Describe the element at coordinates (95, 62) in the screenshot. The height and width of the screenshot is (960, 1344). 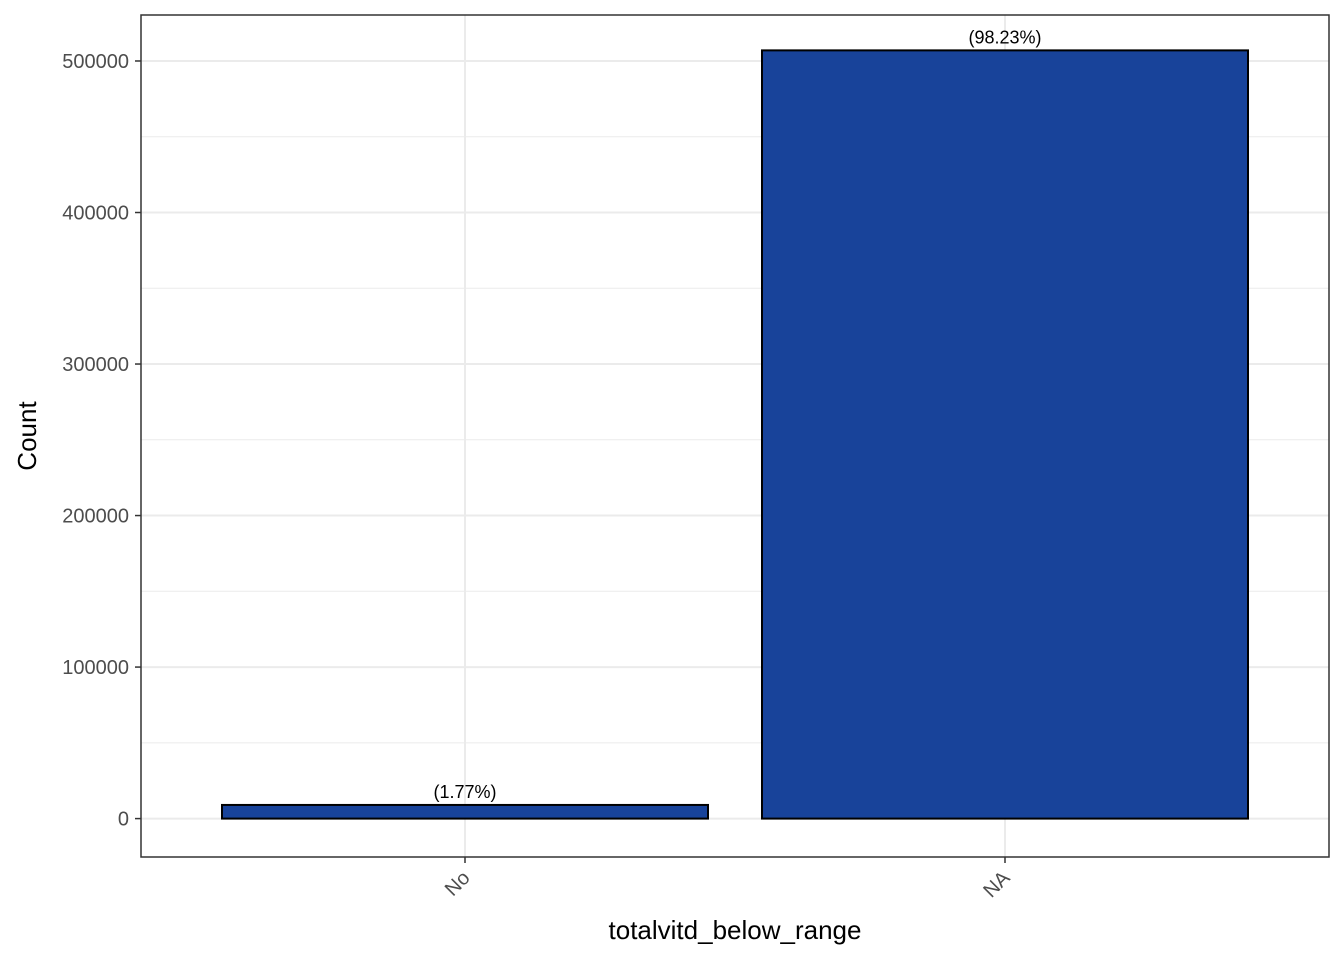
I see `y-tick-label: 500000` at that location.